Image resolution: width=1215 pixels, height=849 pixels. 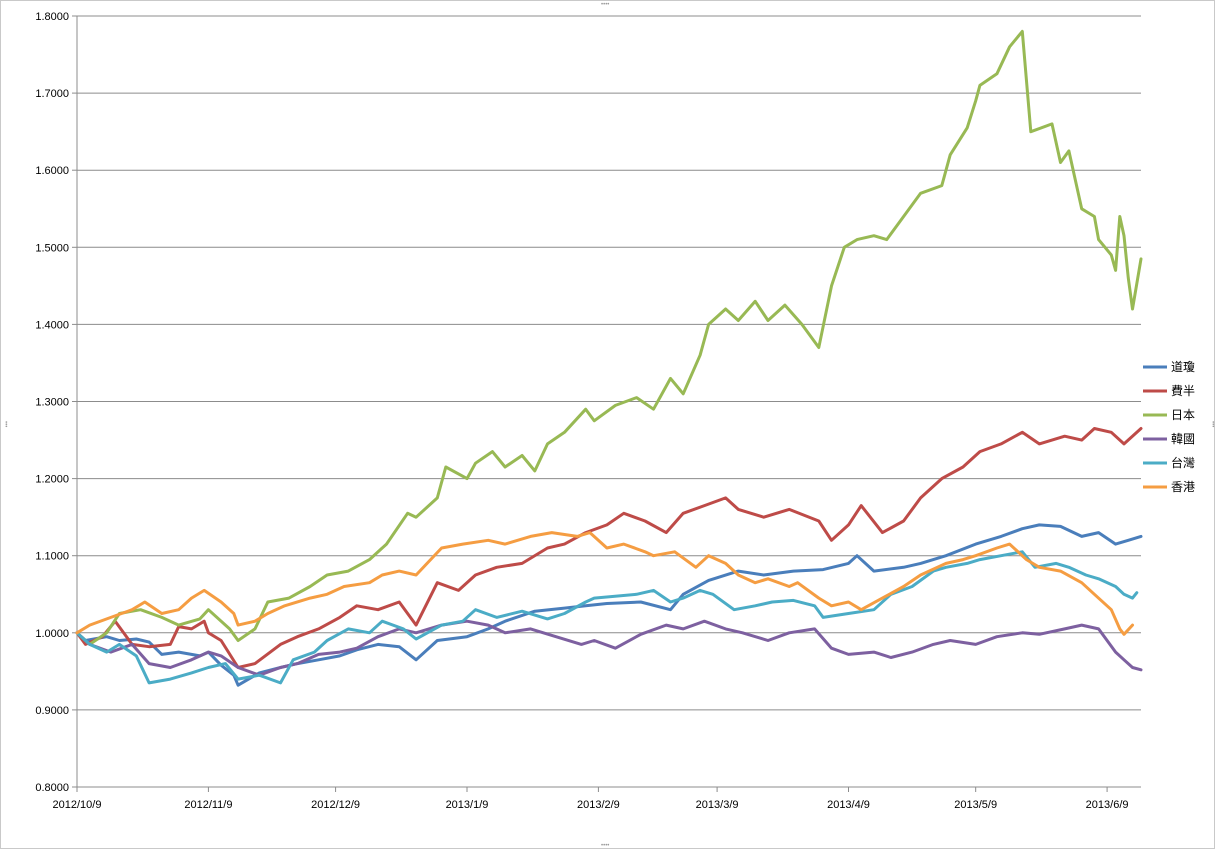 What do you see at coordinates (1183, 415) in the screenshot?
I see `legend-label: 日本` at bounding box center [1183, 415].